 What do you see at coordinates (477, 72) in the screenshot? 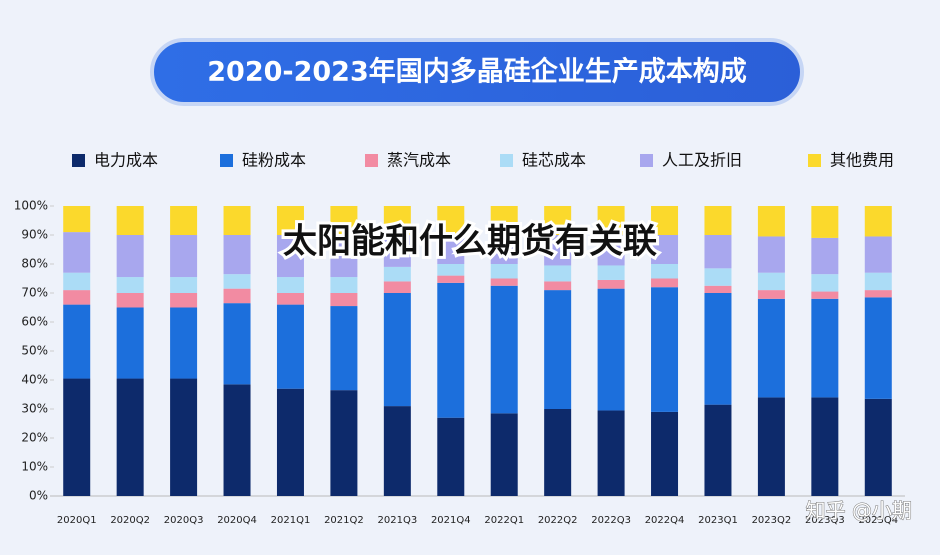
I see `chart-title: 2020-2023年国内多晶硅企业生产成本构成` at bounding box center [477, 72].